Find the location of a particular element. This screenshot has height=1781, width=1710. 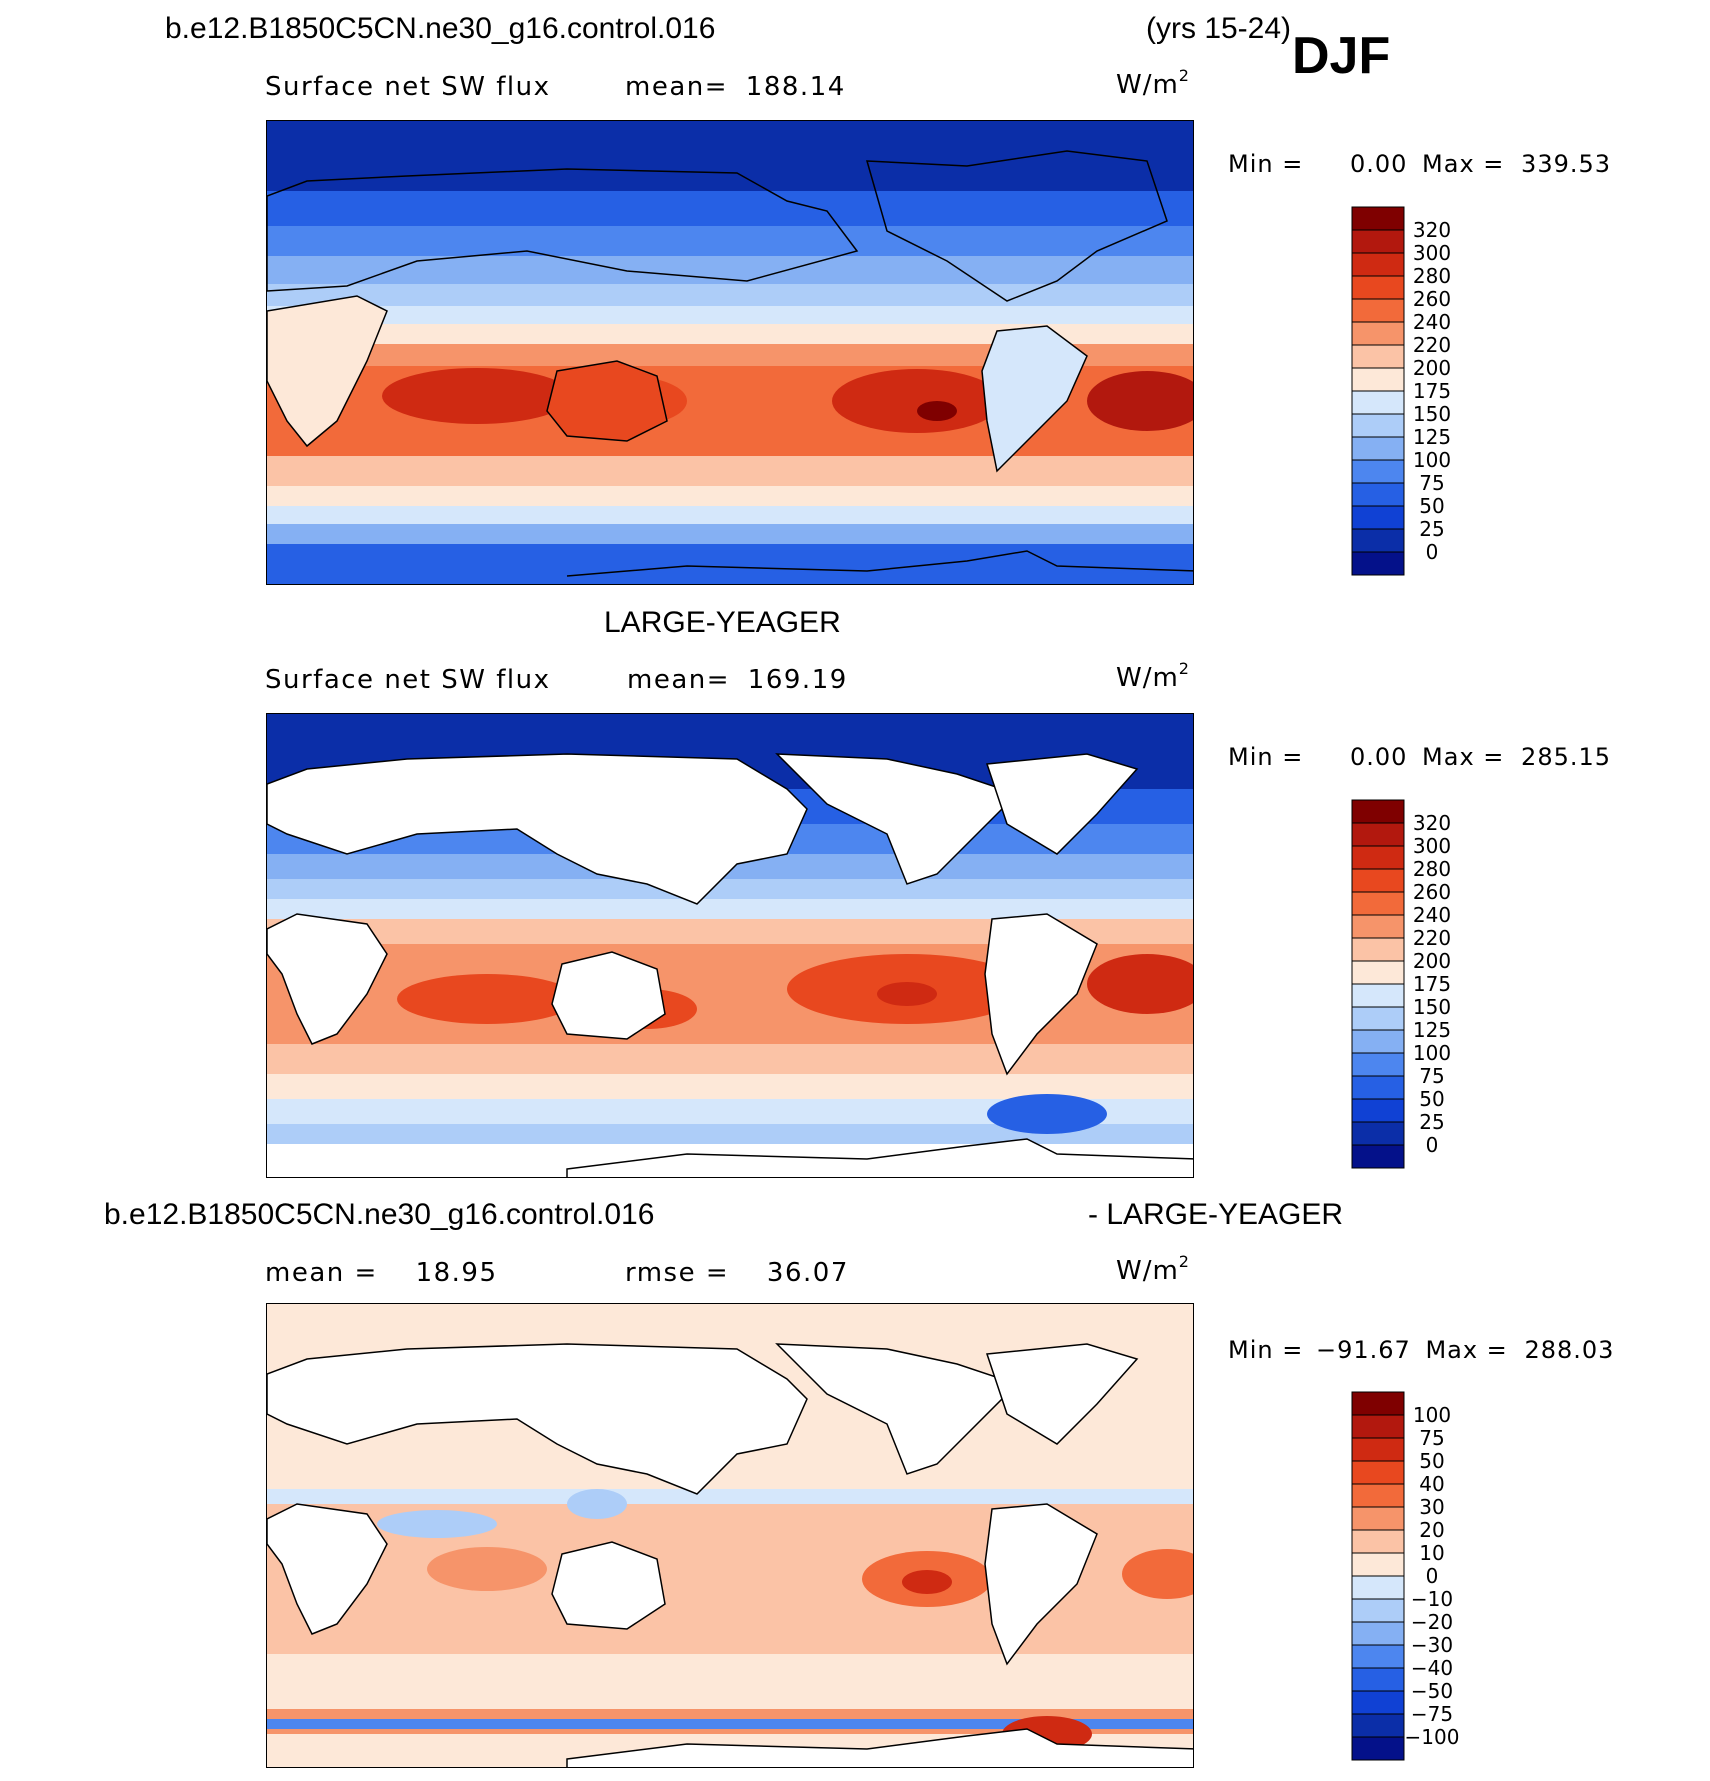

colorbar-level-label: −50 is located at coordinates (1432, 1691).